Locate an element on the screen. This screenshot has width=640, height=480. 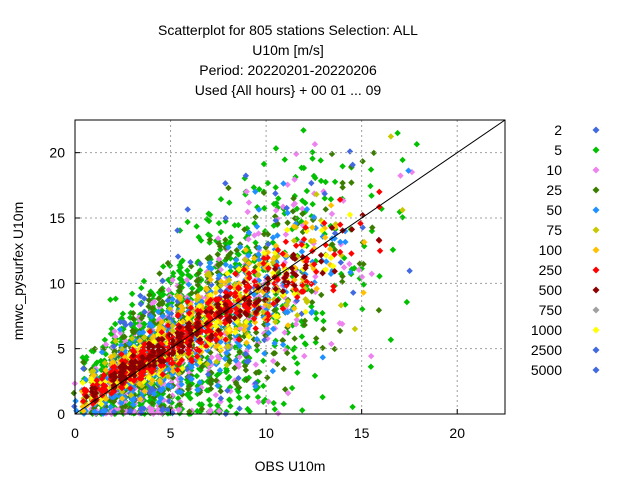
legend-label: 500 is located at coordinates (551, 290).